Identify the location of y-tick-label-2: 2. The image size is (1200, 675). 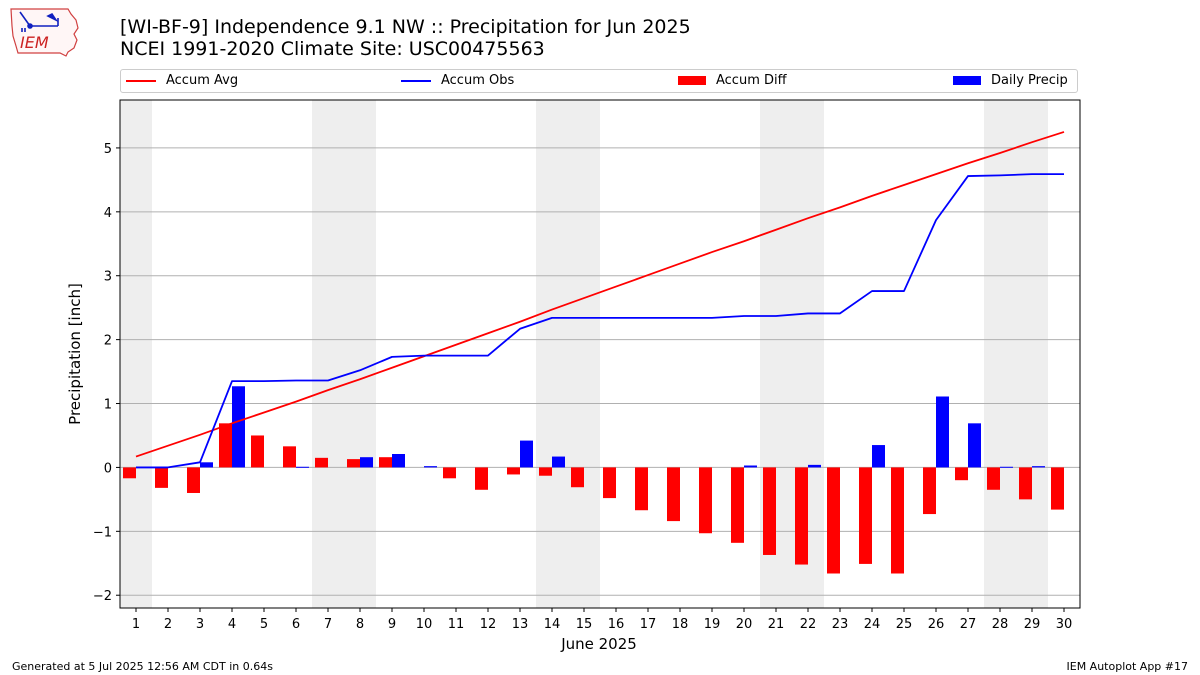
(108, 341).